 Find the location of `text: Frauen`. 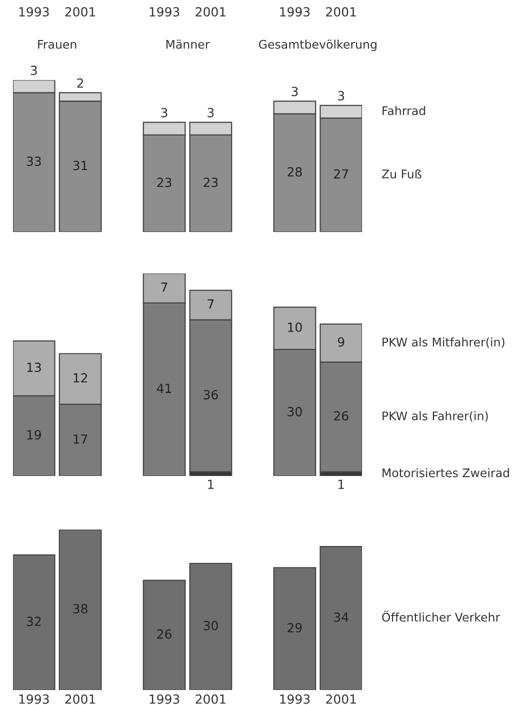

text: Frauen is located at coordinates (57, 44).